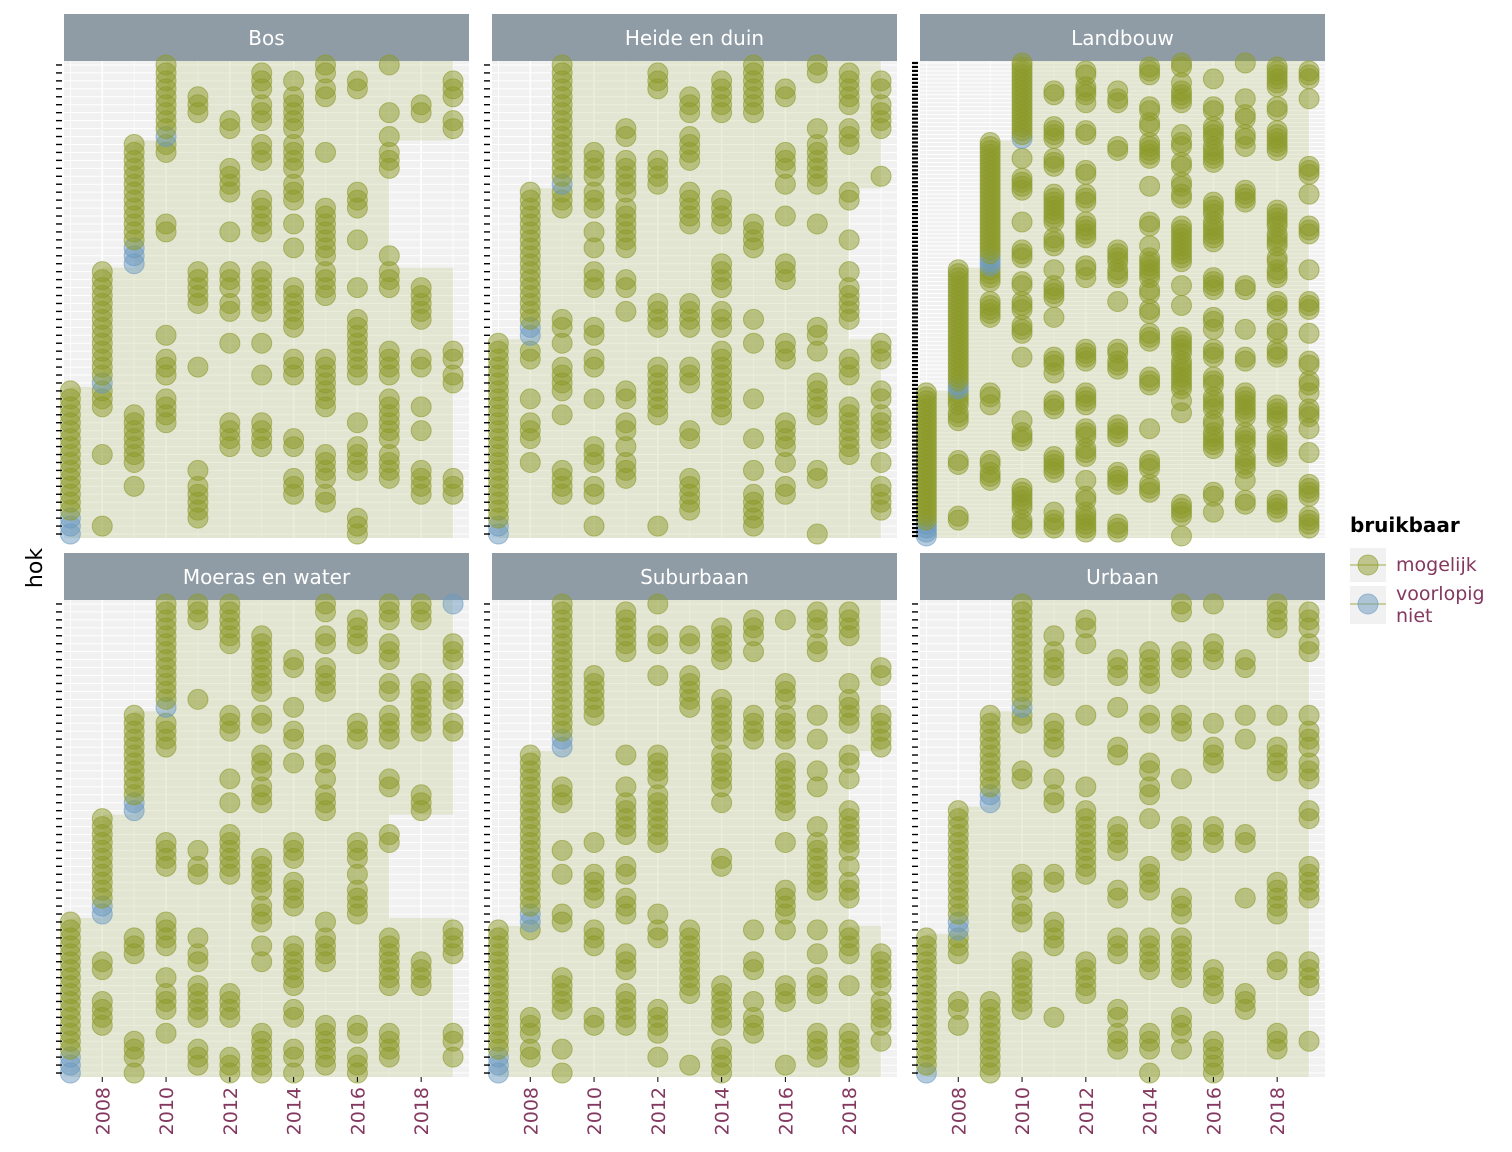  What do you see at coordinates (1122, 38) in the screenshot?
I see `facet-title: Landbouw` at bounding box center [1122, 38].